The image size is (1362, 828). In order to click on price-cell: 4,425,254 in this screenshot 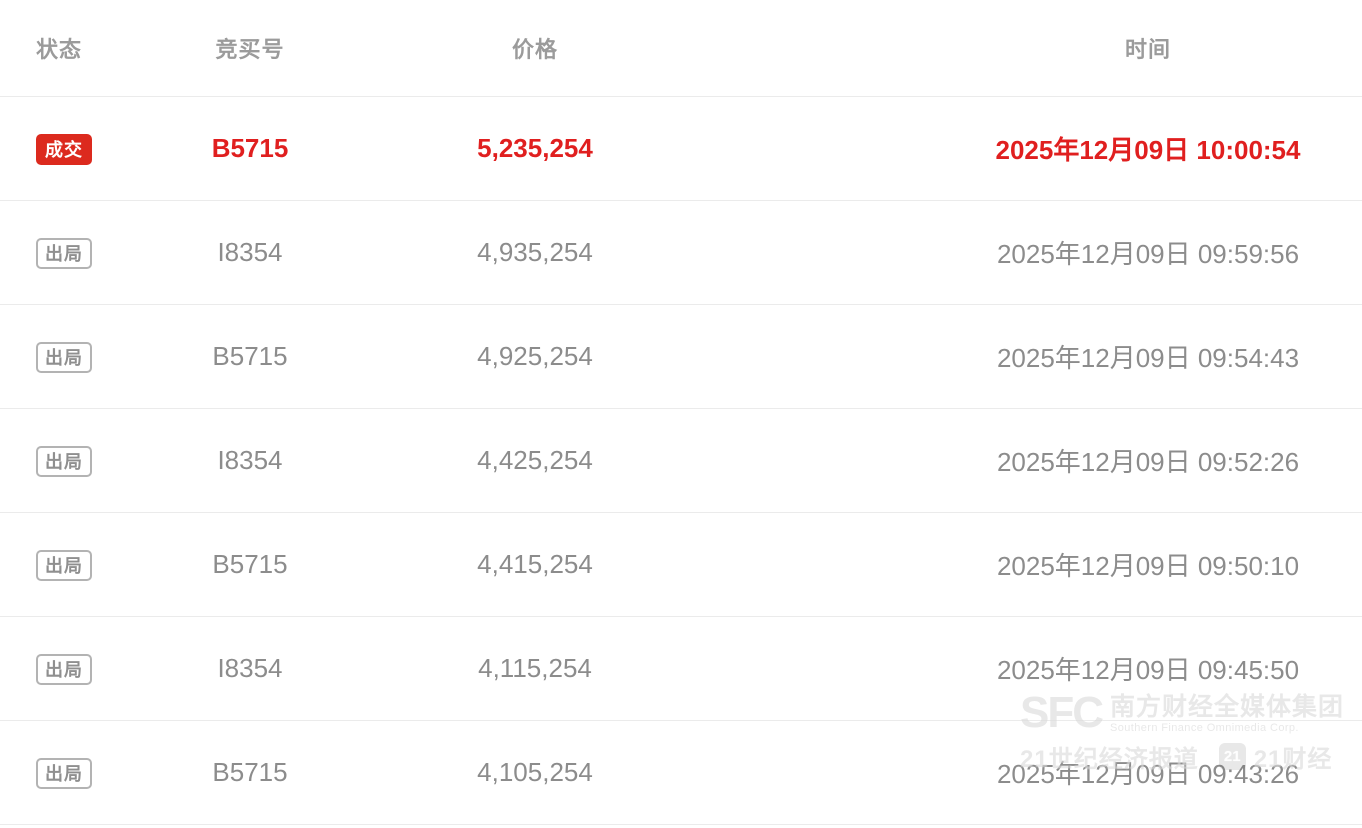, I will do `click(535, 460)`.